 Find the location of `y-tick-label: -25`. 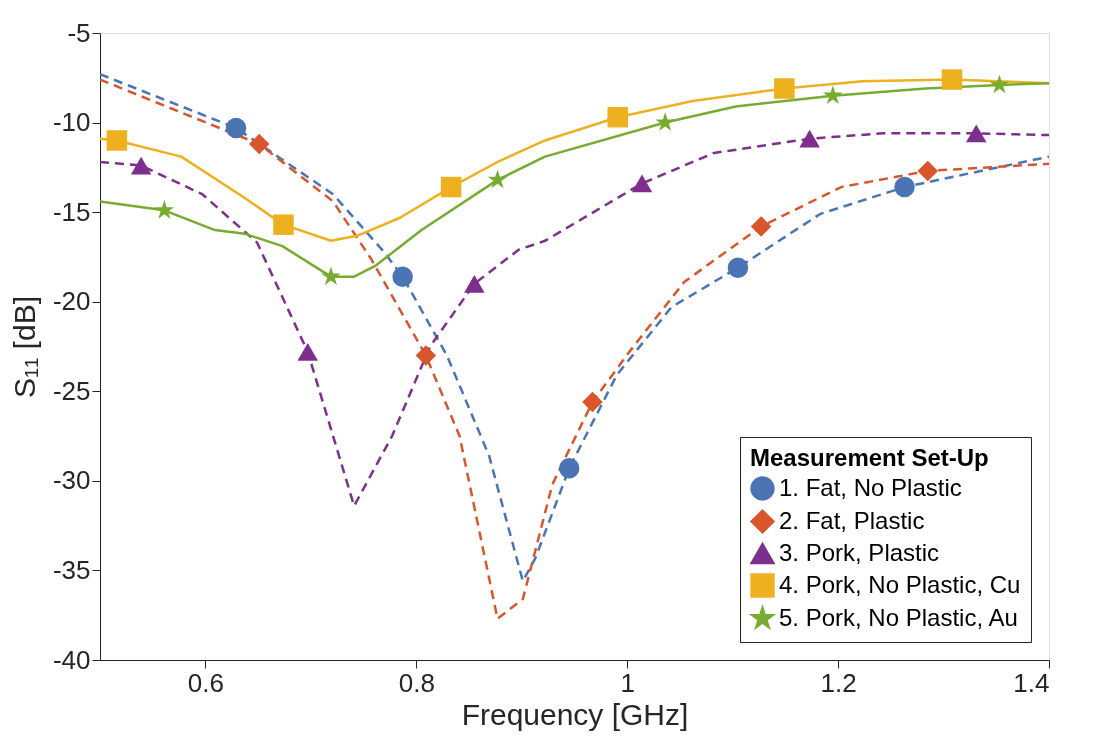

y-tick-label: -25 is located at coordinates (71, 390).